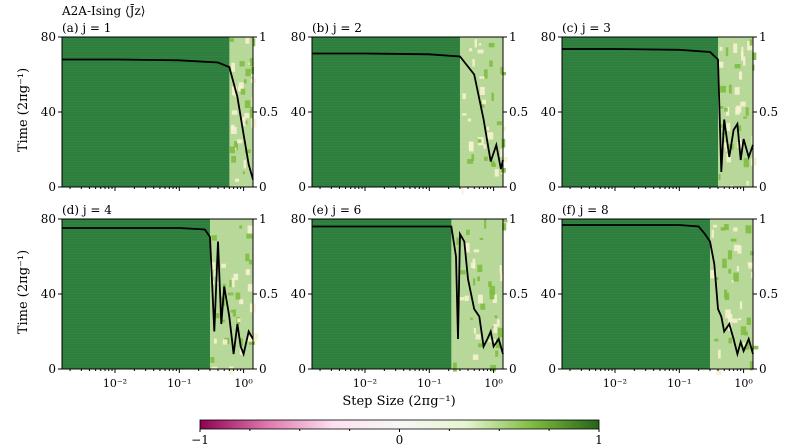  Describe the element at coordinates (87, 210) in the screenshot. I see `panel-label: (d) j = 4` at that location.